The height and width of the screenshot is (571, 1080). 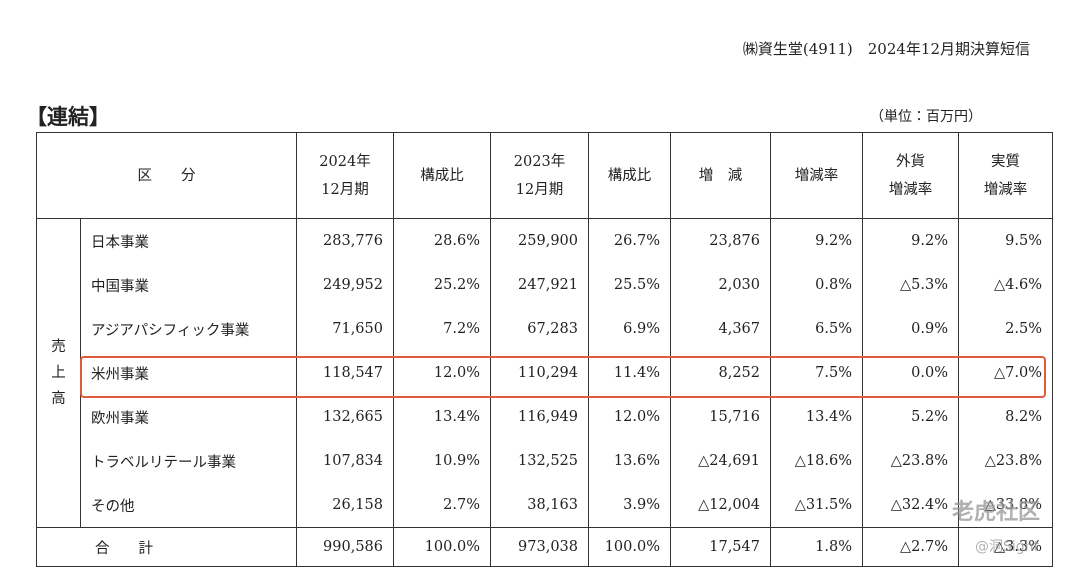 I want to click on cell: 9.5%, so click(x=1005, y=240).